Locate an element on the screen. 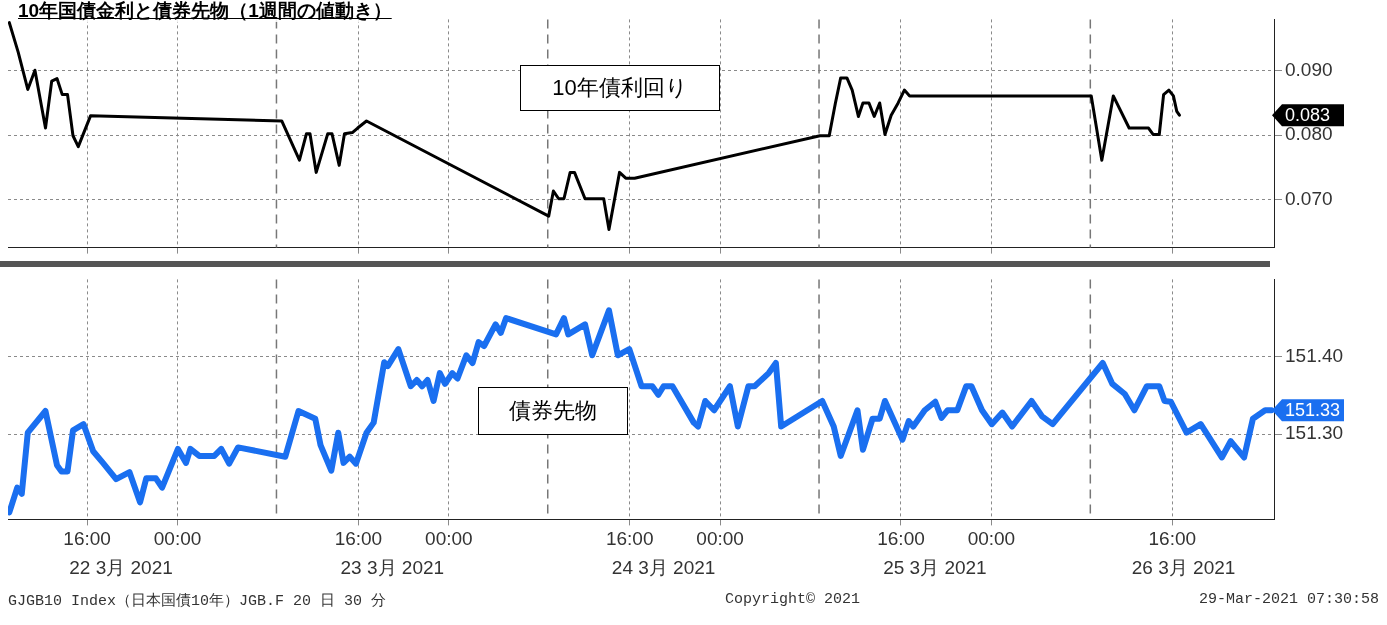 This screenshot has height=625, width=1387. series-label: 債券先物 is located at coordinates (553, 411).